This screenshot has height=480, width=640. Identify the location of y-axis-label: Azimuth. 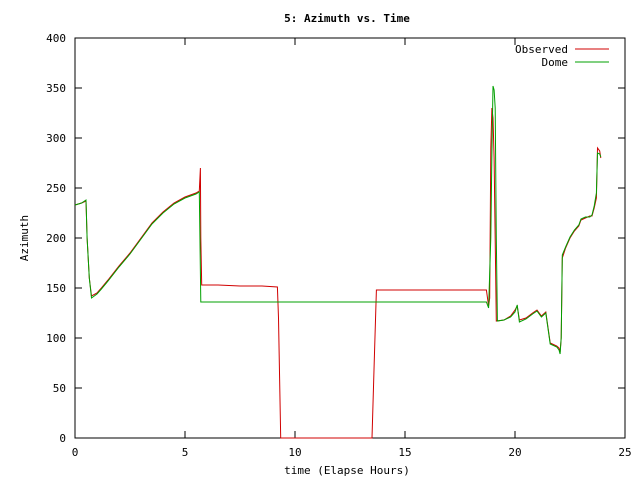
(24, 238).